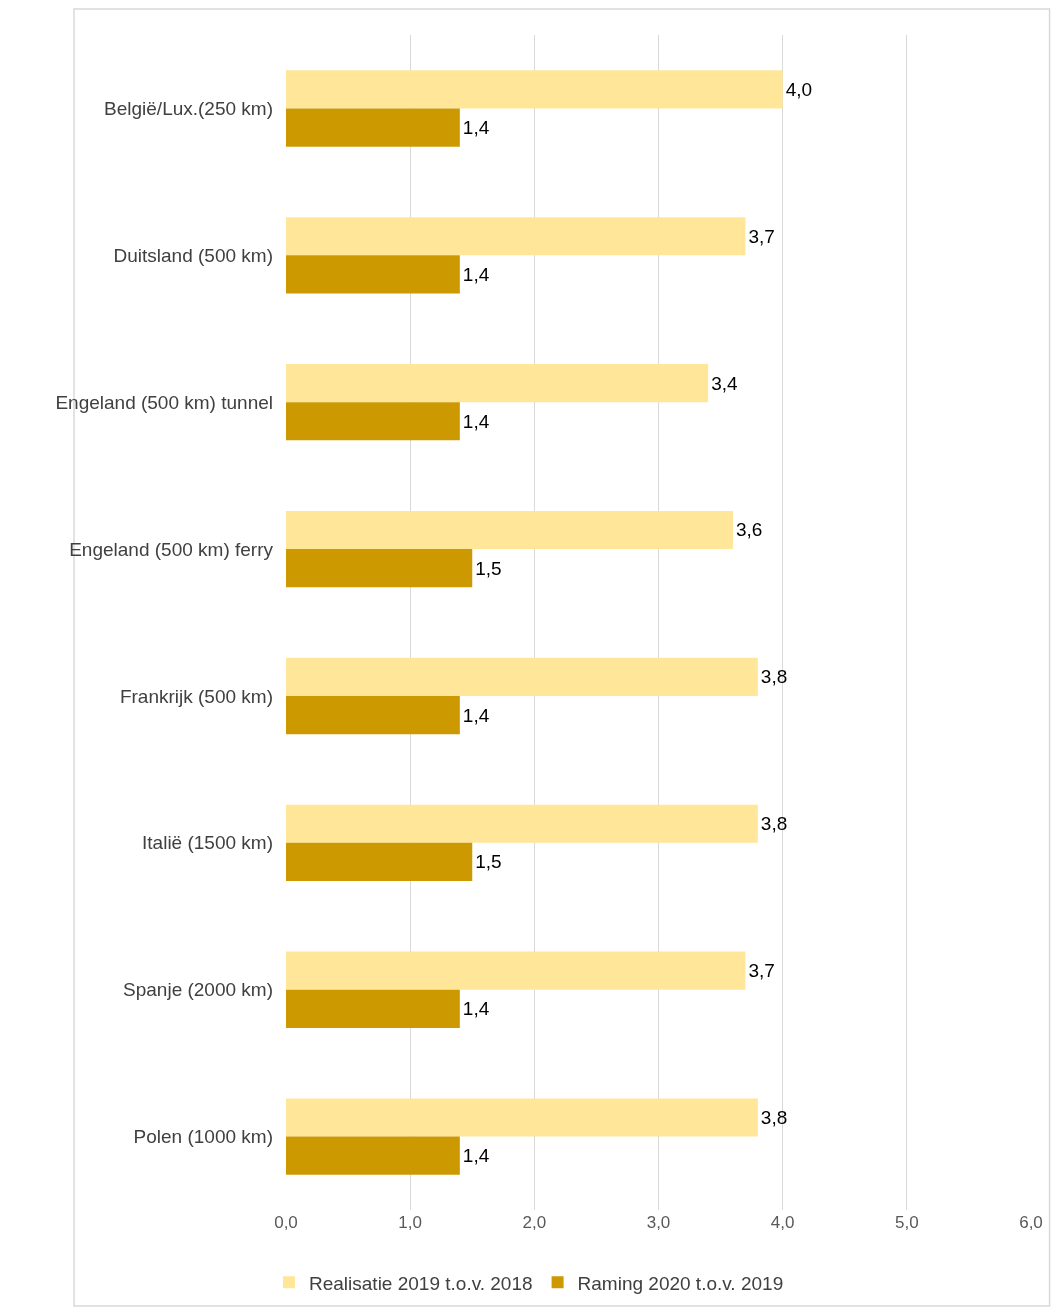  Describe the element at coordinates (203, 1137) in the screenshot. I see `y-tick-label: Polen (1000 km)` at that location.